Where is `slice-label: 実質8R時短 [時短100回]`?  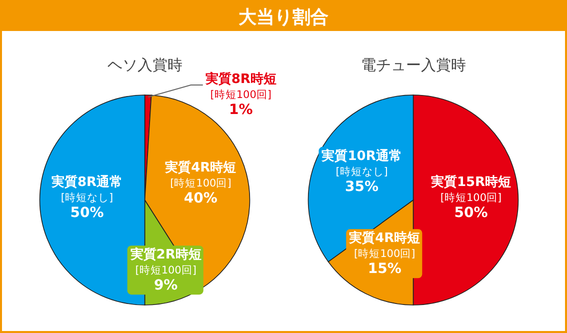
slice-label: 実質8R時短 [時短100回] is located at coordinates (240, 86).